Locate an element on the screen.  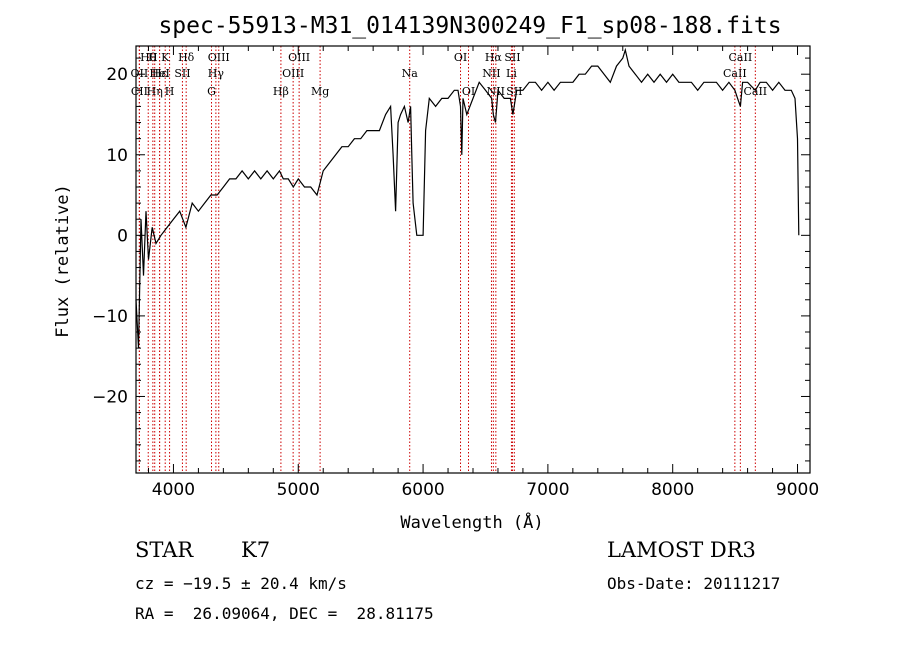
spectral-line-label: Hθ is located at coordinates (148, 57).